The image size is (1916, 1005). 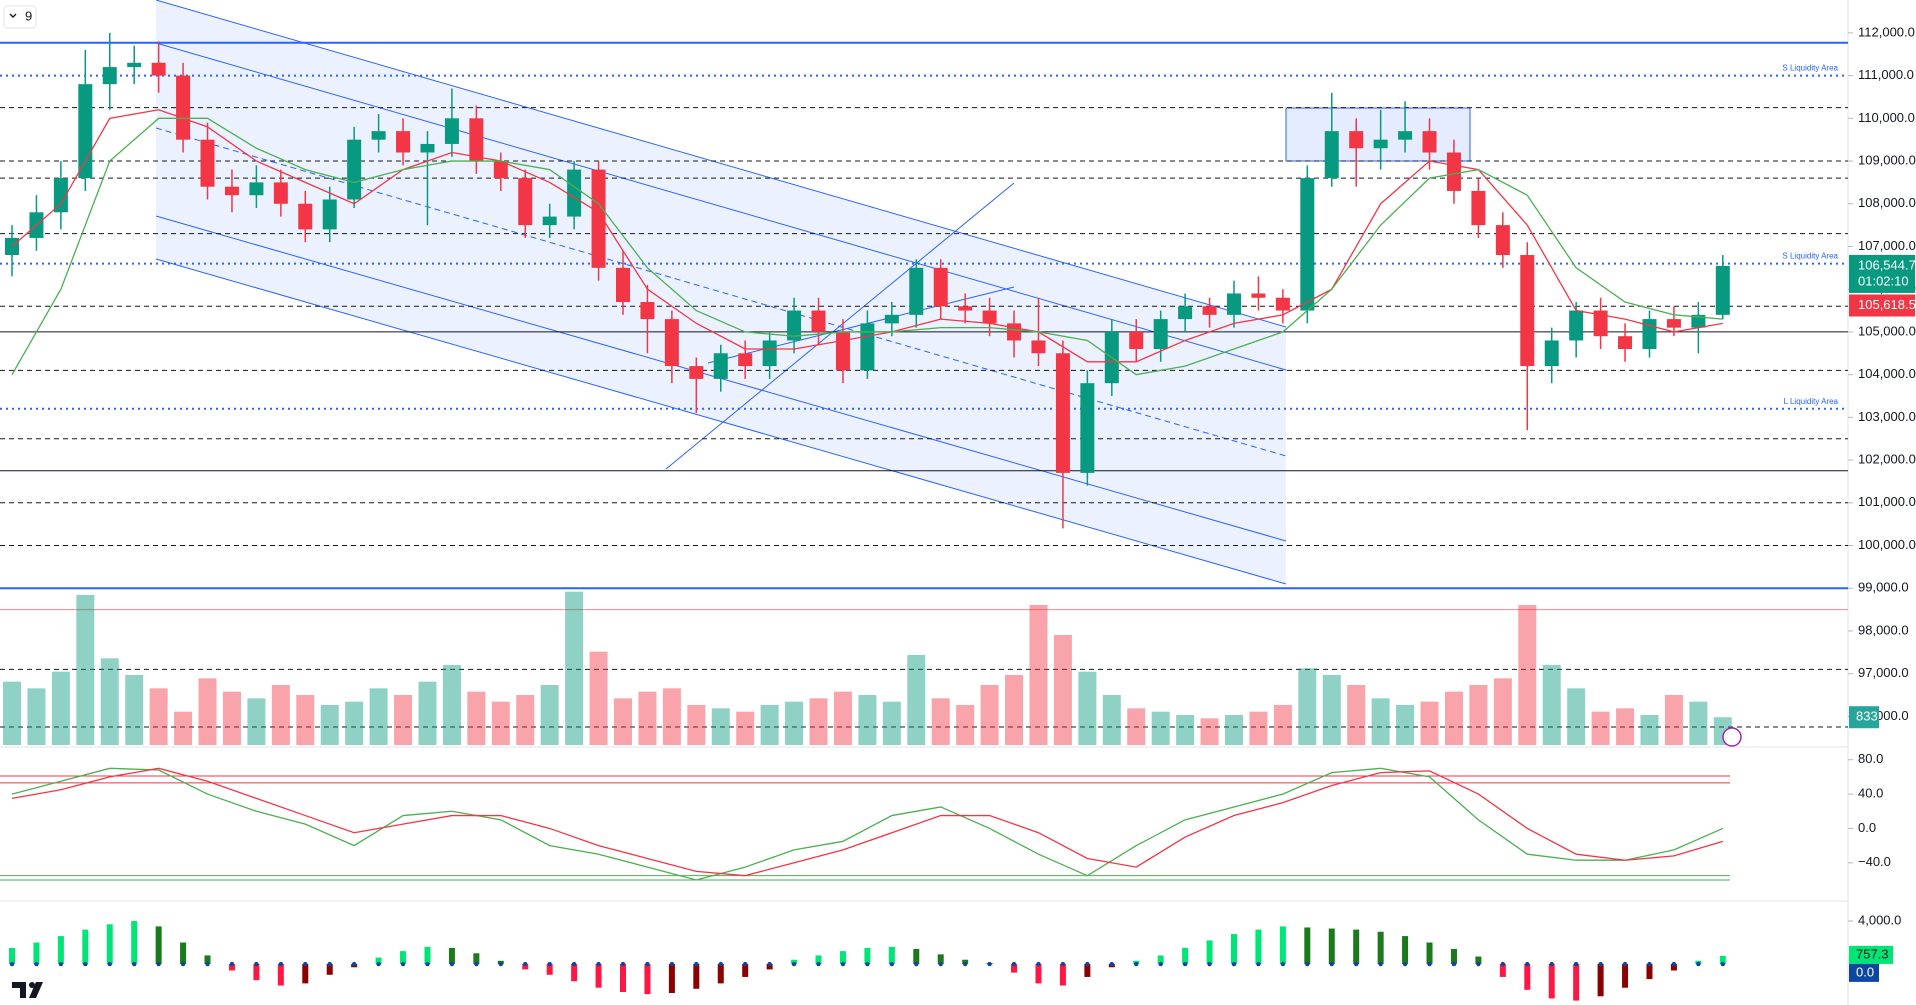 I want to click on signal-label: 0.0, so click(x=1865, y=971).